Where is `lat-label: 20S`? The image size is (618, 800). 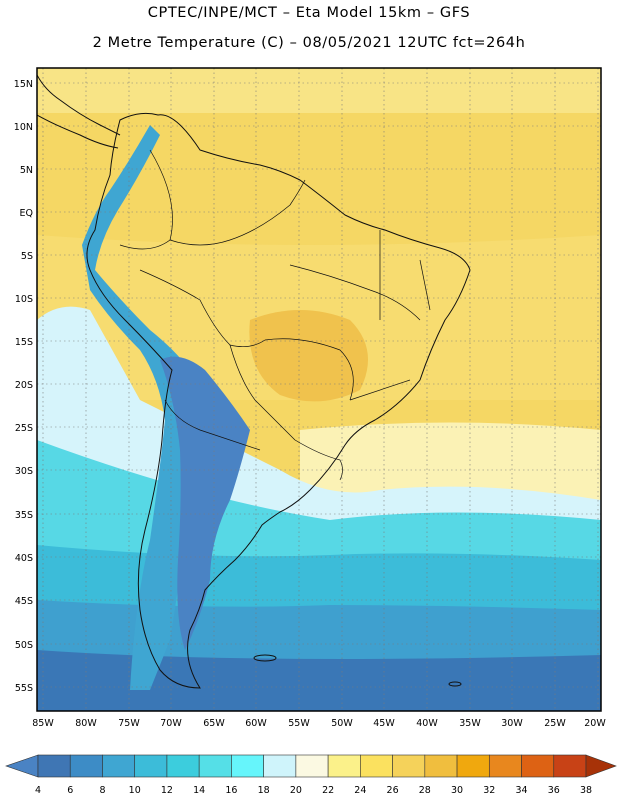 lat-label: 20S is located at coordinates (24, 385).